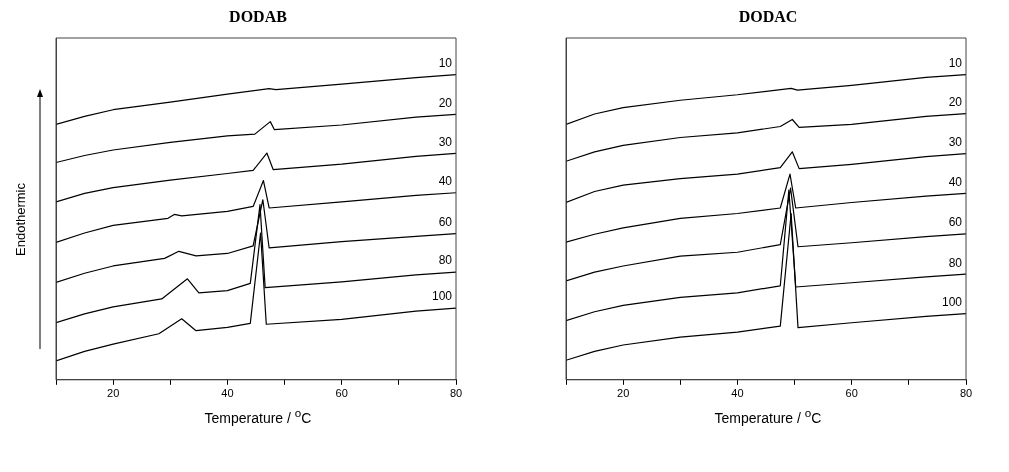 Image resolution: width=1009 pixels, height=472 pixels. What do you see at coordinates (258, 17) in the screenshot?
I see `chart-title: DODAB` at bounding box center [258, 17].